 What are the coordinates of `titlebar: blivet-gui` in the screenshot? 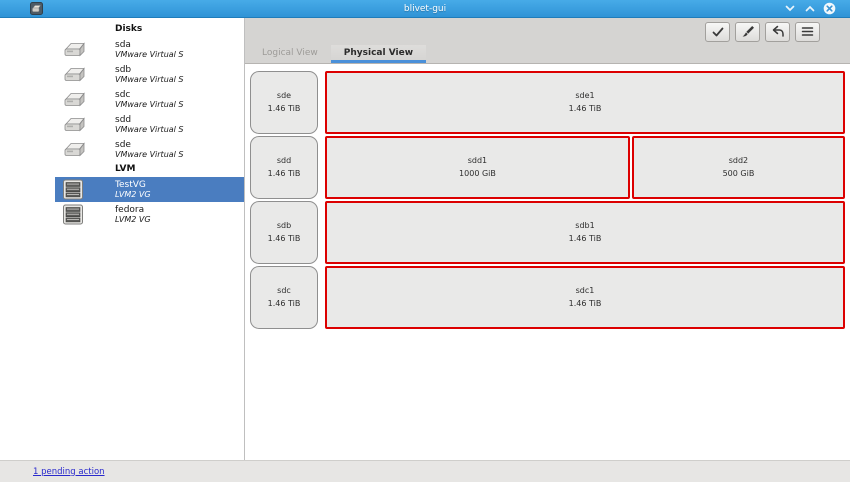 It's located at (425, 9).